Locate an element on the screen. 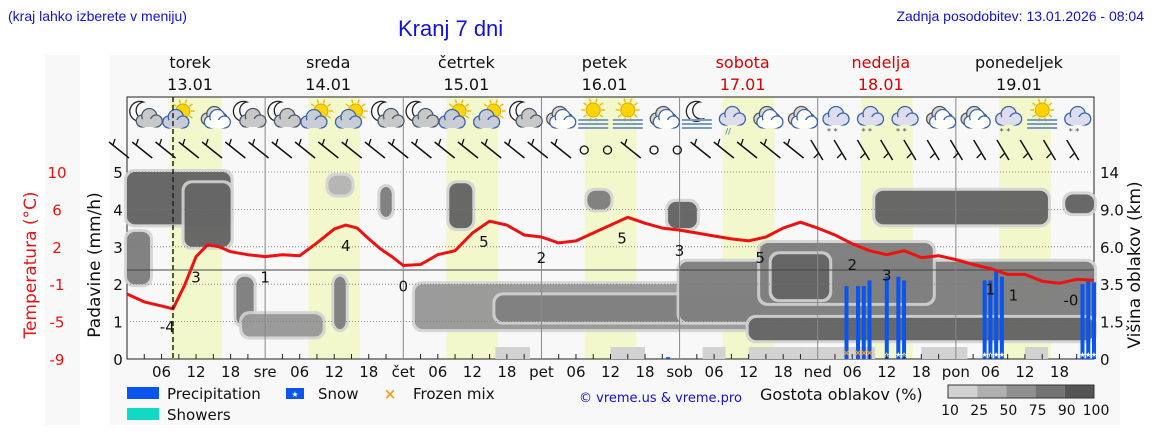  temp-tick: -9 is located at coordinates (57, 360).